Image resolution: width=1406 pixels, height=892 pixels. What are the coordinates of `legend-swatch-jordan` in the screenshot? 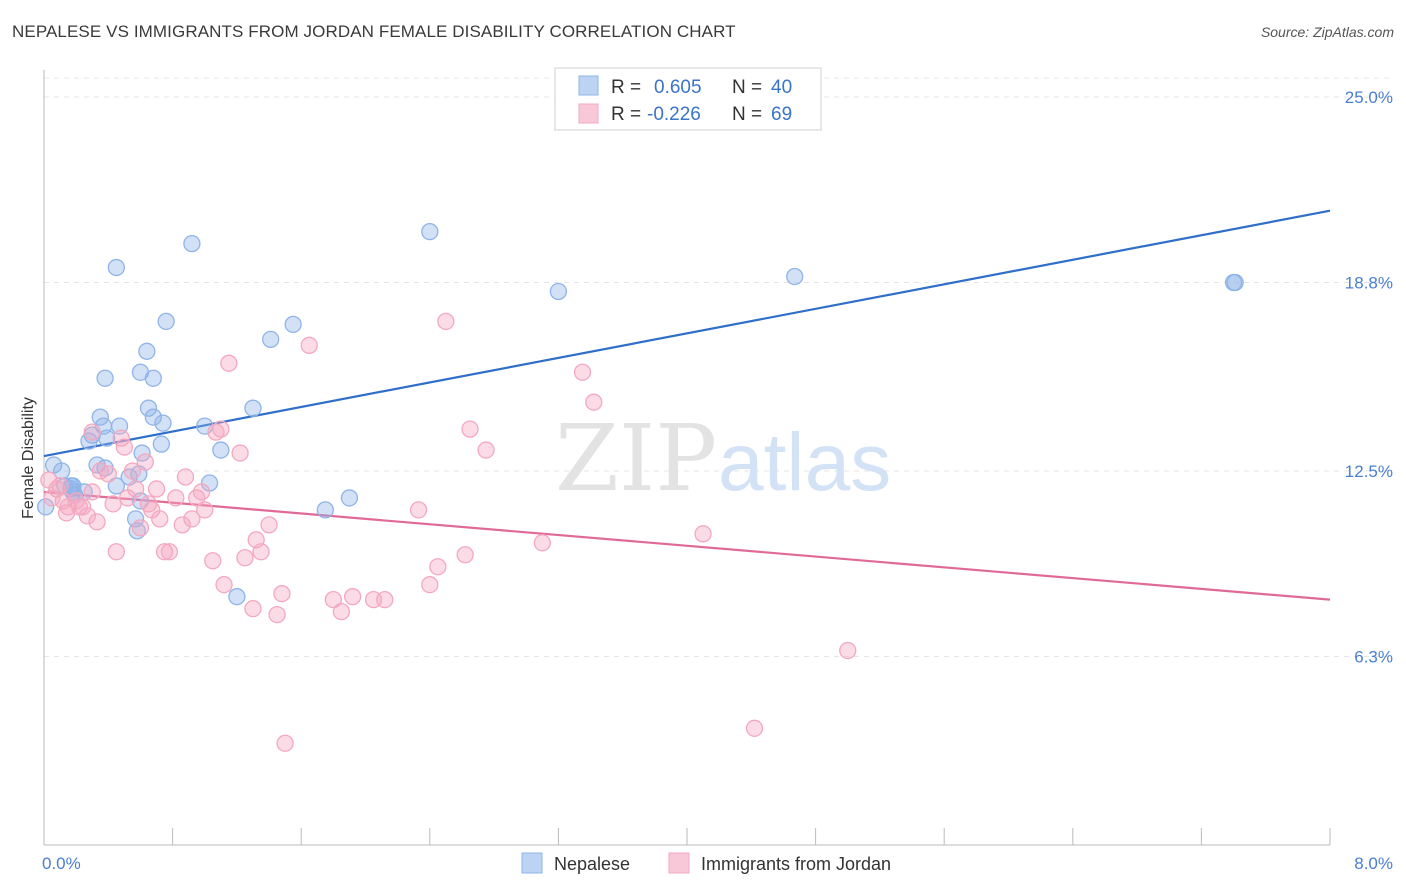 It's located at (588, 113).